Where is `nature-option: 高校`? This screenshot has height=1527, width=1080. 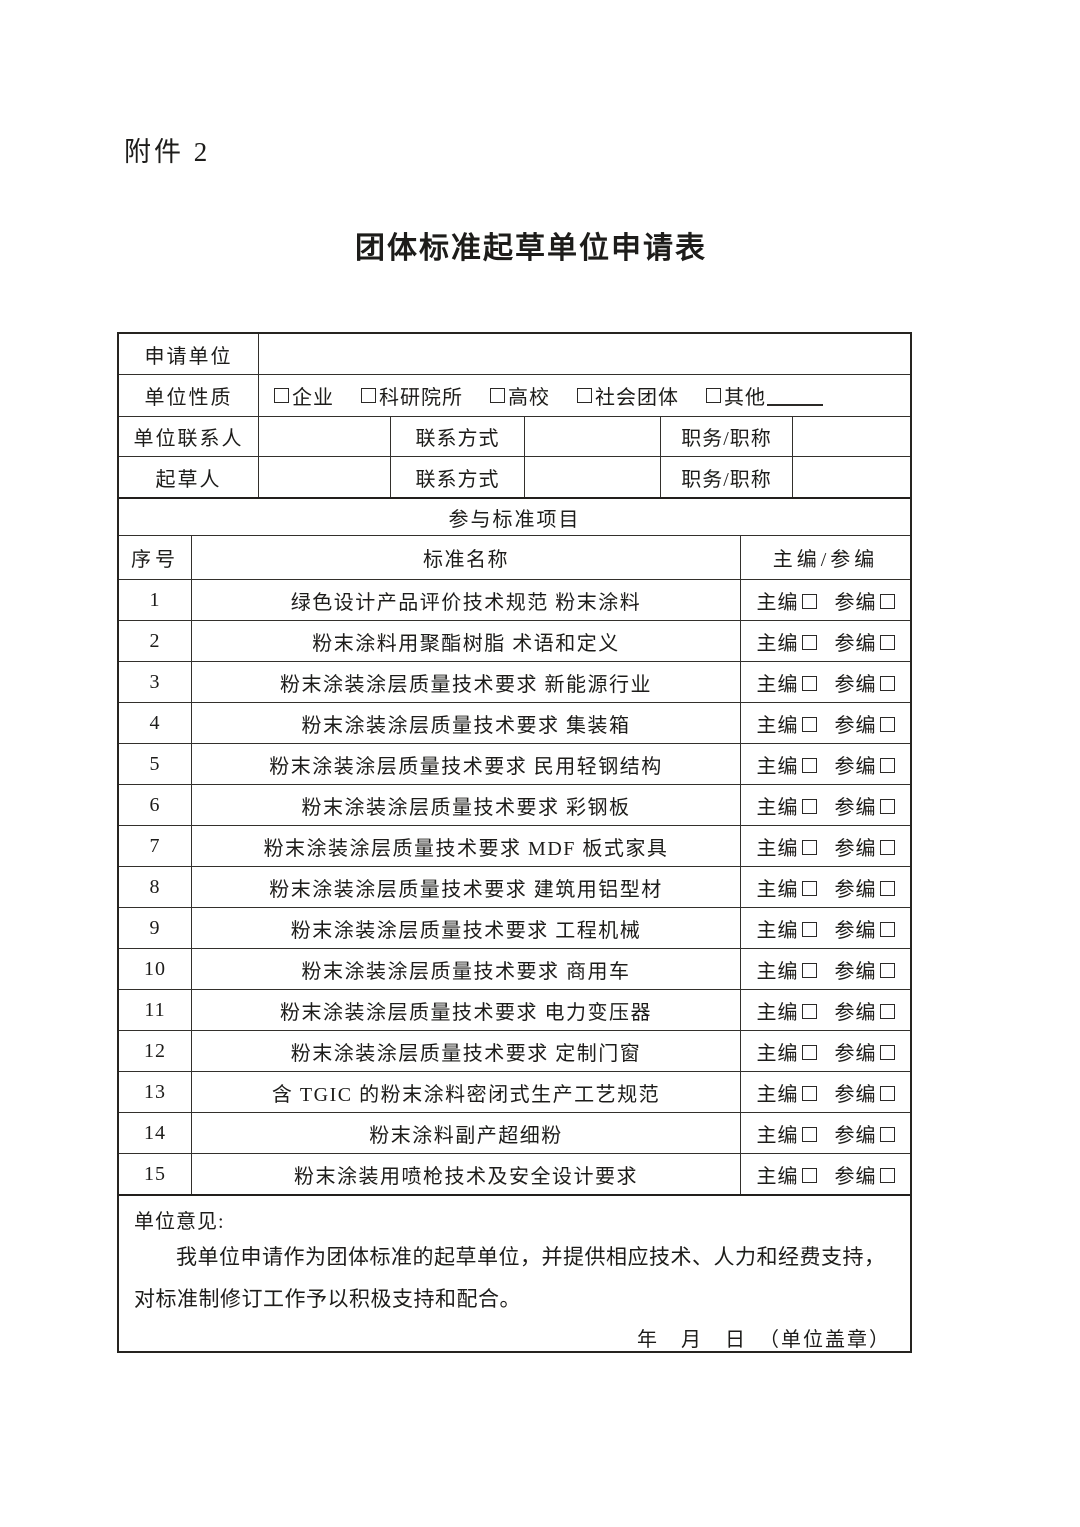 nature-option: 高校 is located at coordinates (520, 395).